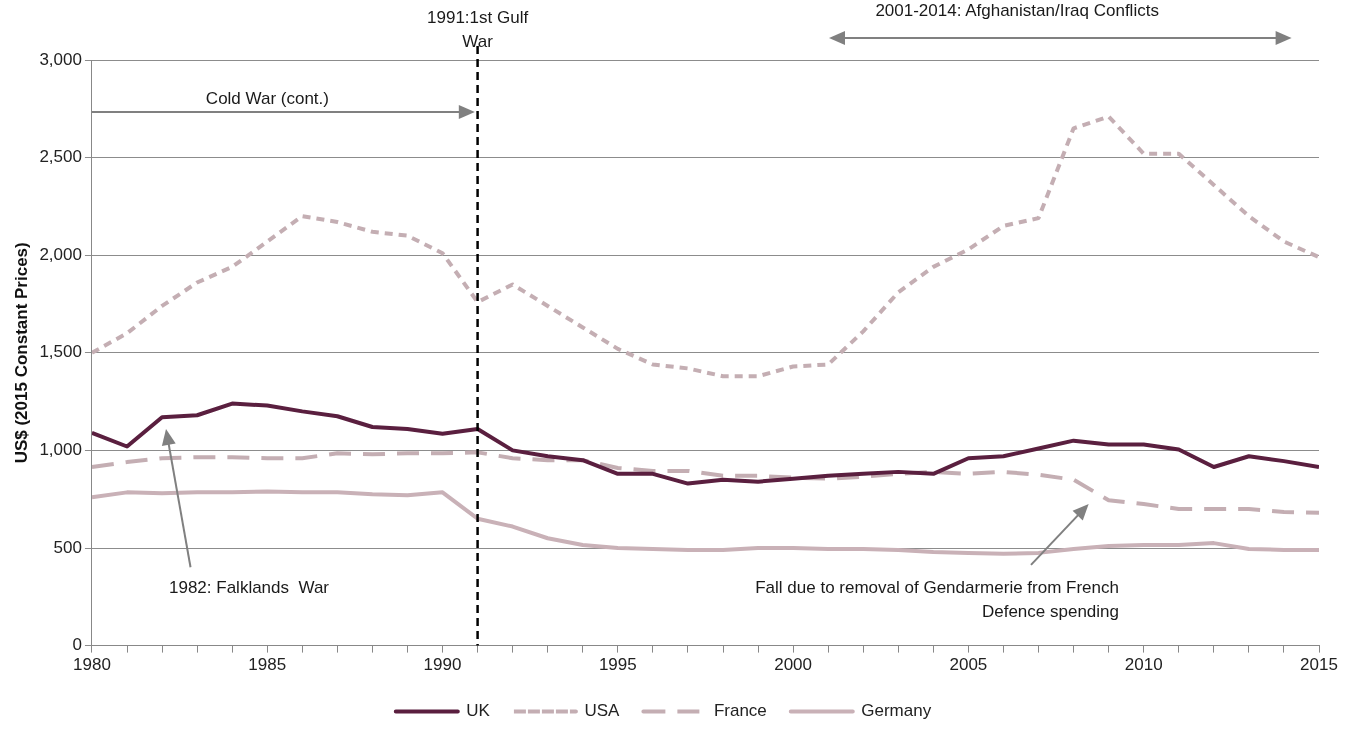 The height and width of the screenshot is (734, 1353). I want to click on x-tick-label: 1980, so click(92, 665).